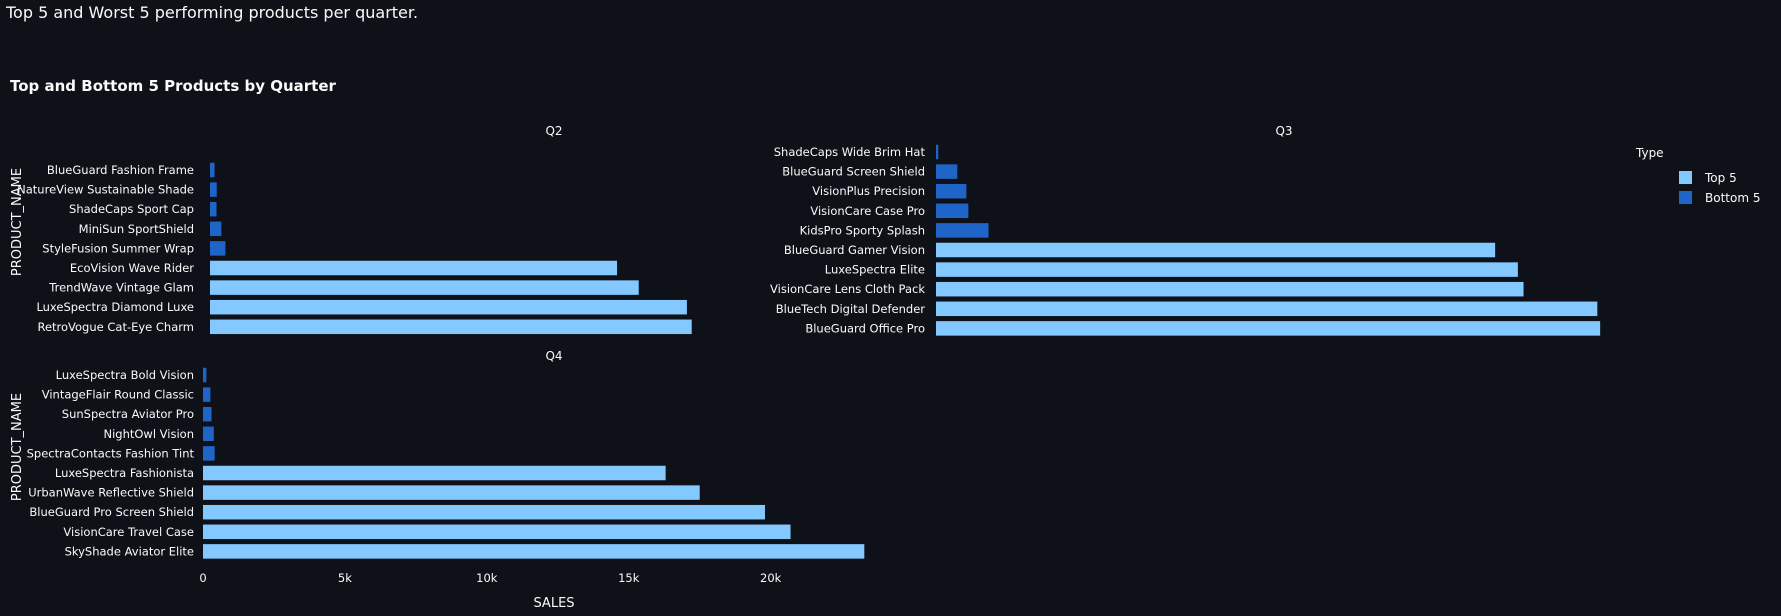 The height and width of the screenshot is (616, 1781). Describe the element at coordinates (131, 209) in the screenshot. I see `category-label: ShadeCaps Sport Cap` at that location.